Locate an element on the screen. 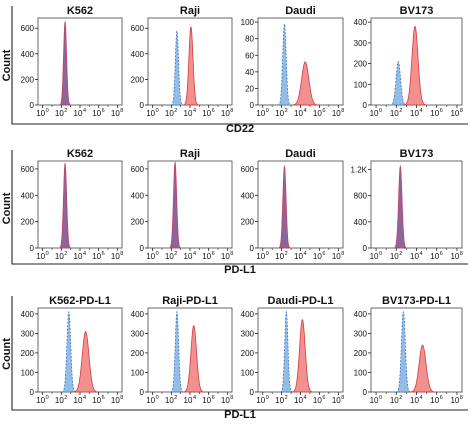  y-tick-label: 60 is located at coordinates (249, 55).